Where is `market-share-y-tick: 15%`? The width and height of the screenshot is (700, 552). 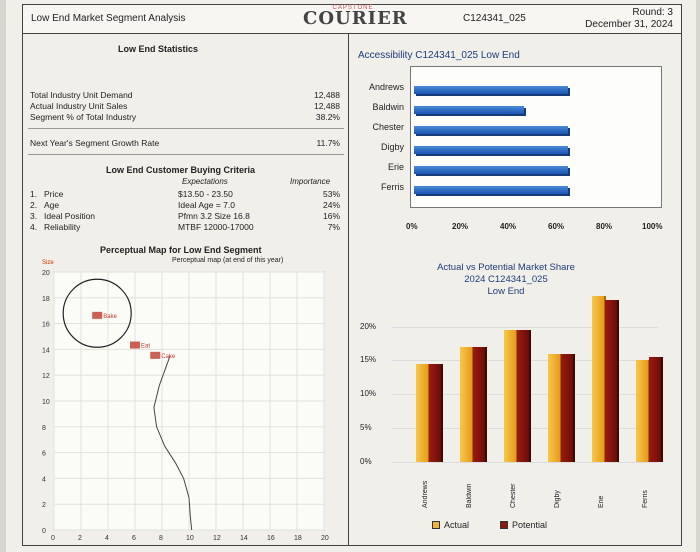 market-share-y-tick: 15% is located at coordinates (368, 360).